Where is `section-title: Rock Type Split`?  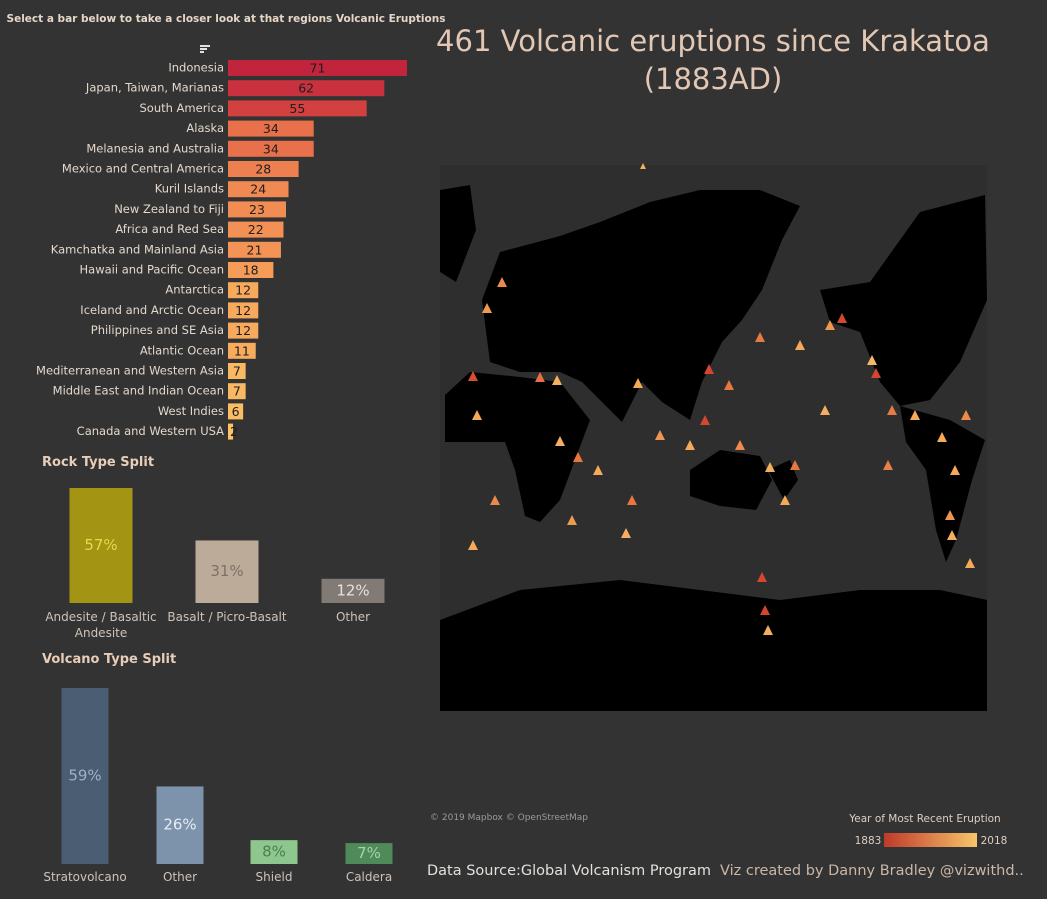 section-title: Rock Type Split is located at coordinates (98, 462).